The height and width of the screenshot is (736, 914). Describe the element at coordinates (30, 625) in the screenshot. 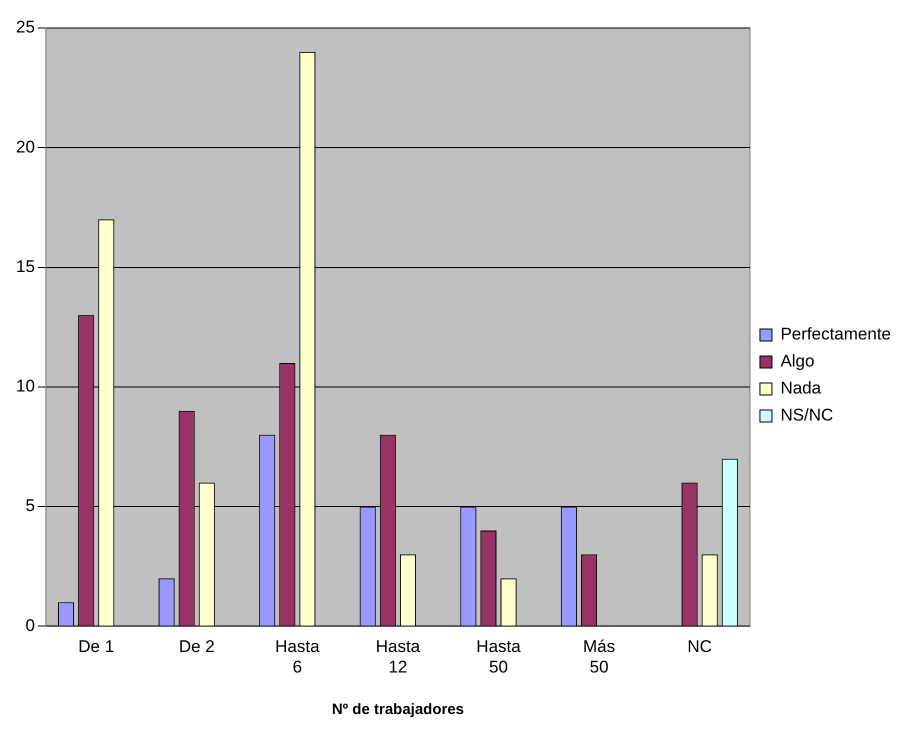

I see `y-tick-label: 0` at that location.